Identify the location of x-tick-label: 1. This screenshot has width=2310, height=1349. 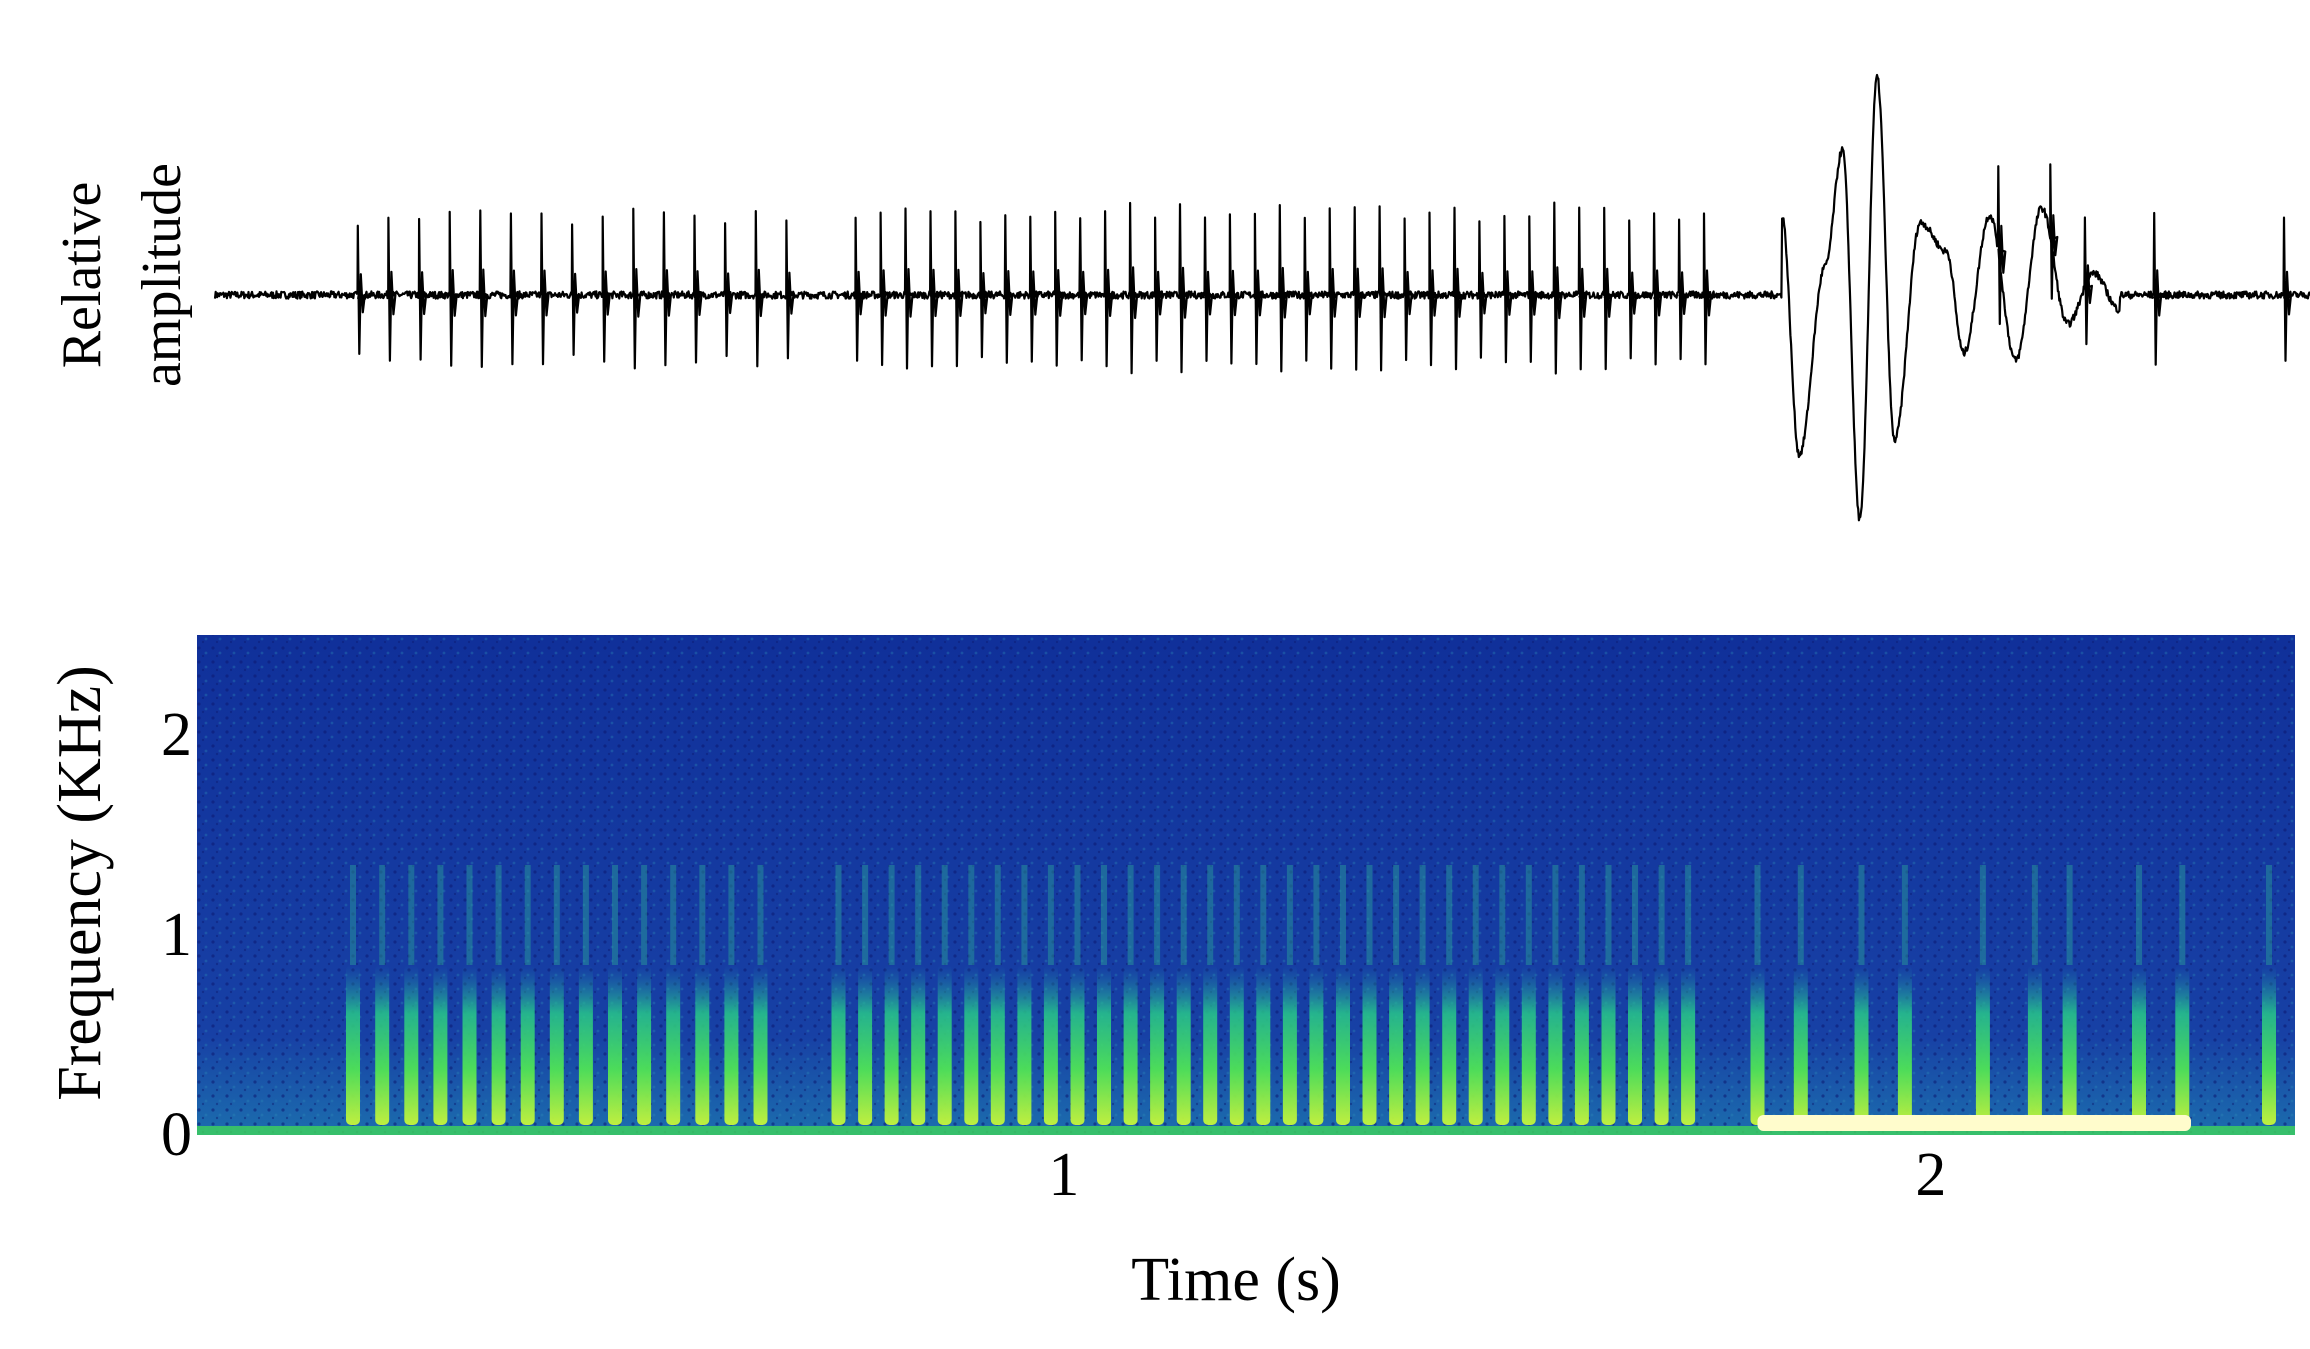
(1063, 1175).